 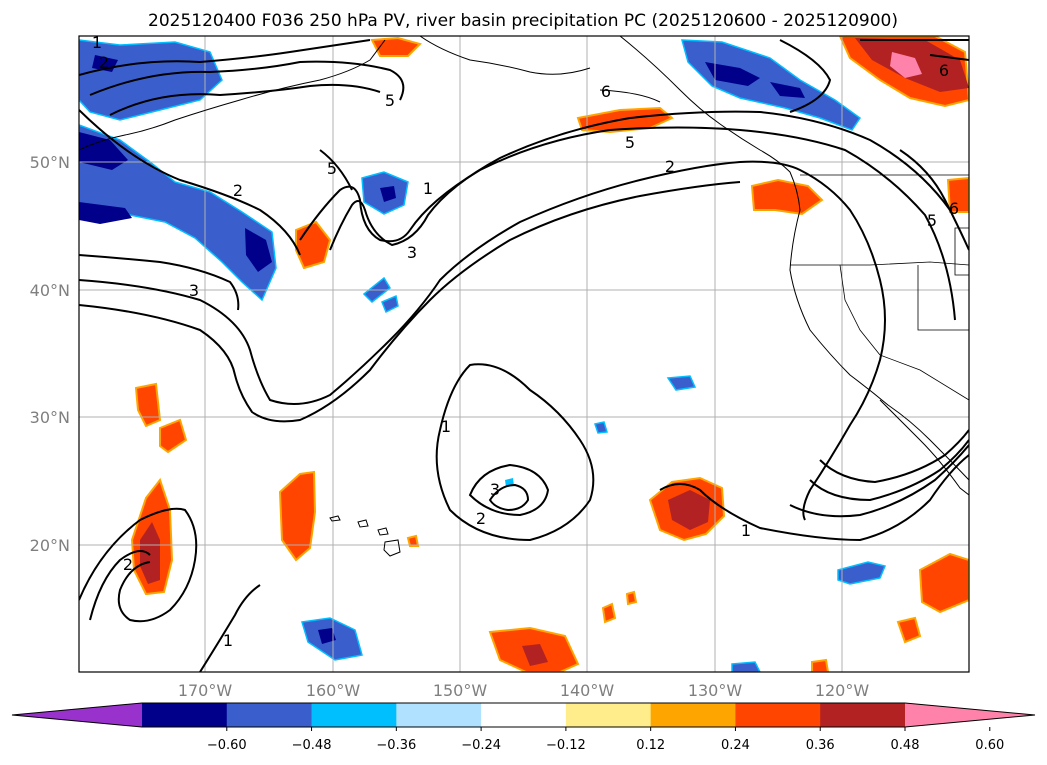 What do you see at coordinates (50, 354) in the screenshot?
I see `latitude-labels: 50°N 40°N 30°N 20°N` at bounding box center [50, 354].